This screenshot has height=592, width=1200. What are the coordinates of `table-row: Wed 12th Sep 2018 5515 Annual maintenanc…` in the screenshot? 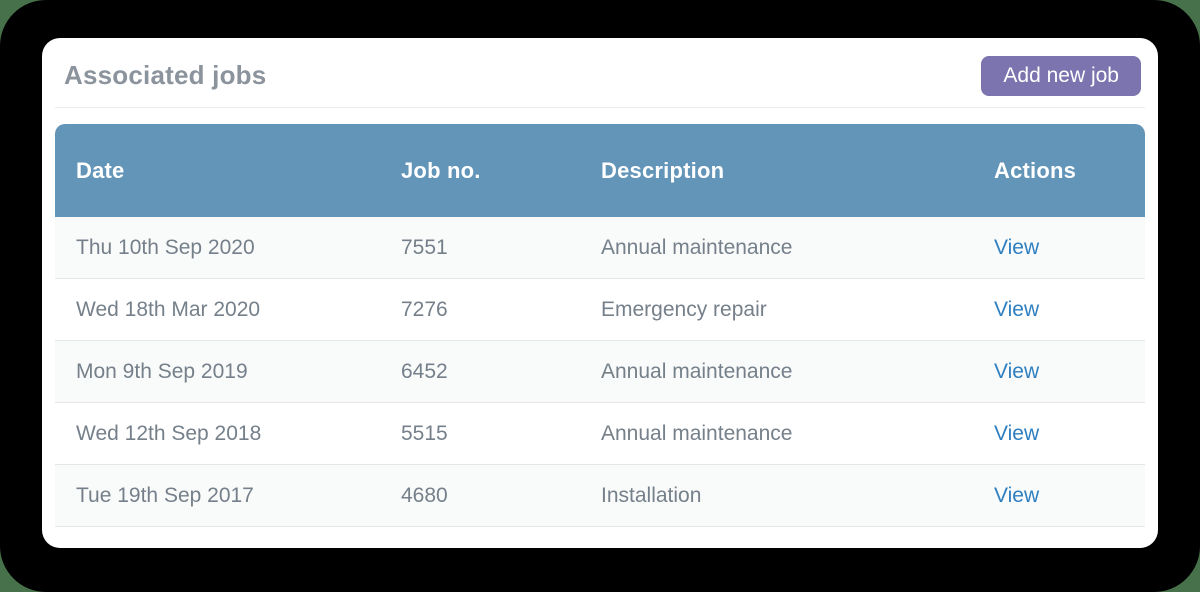 It's located at (600, 434).